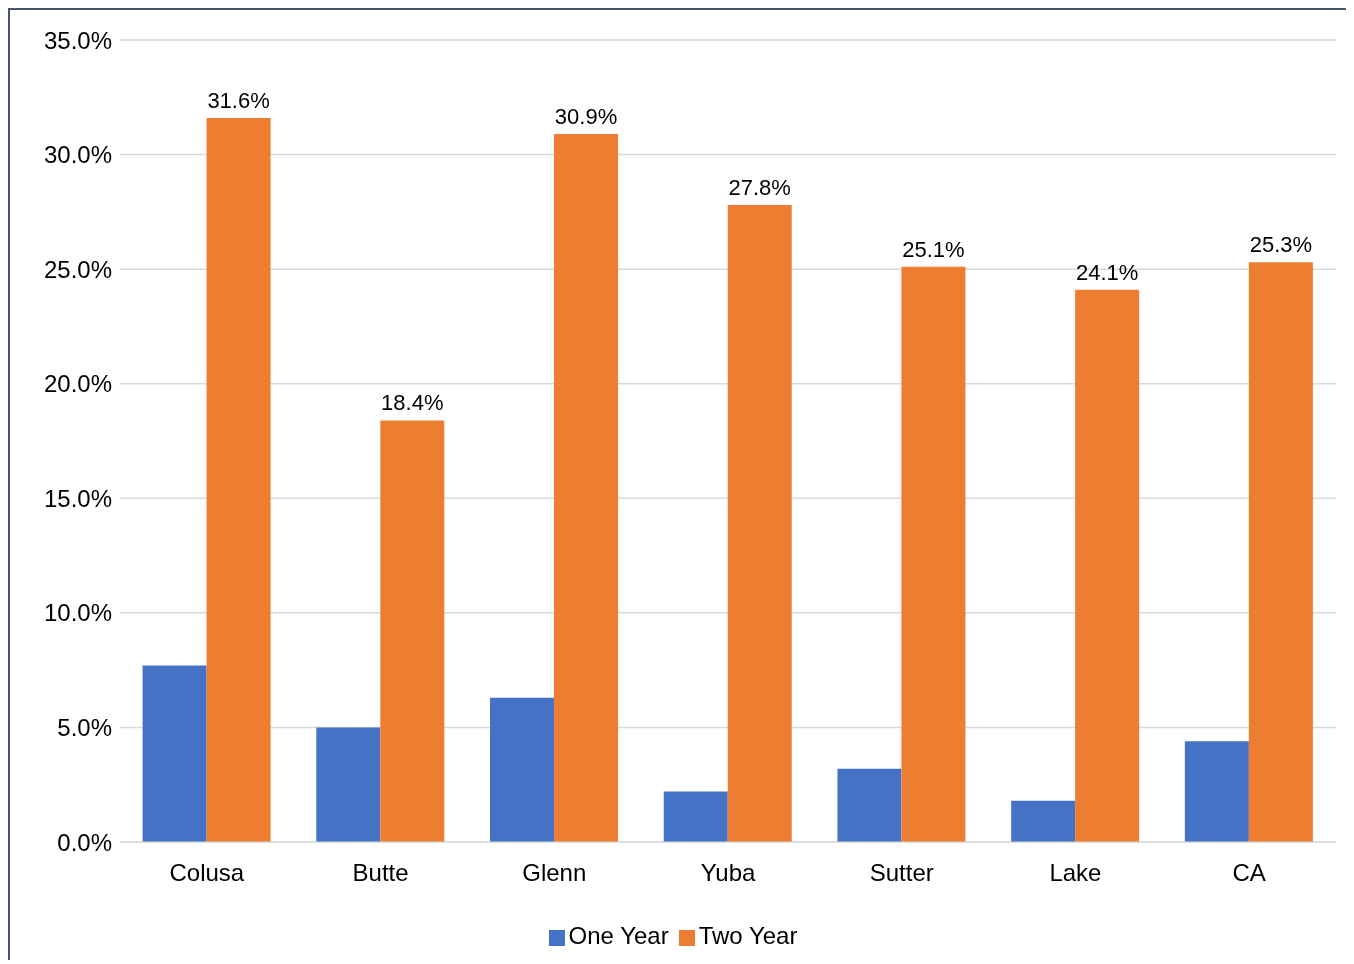 This screenshot has height=964, width=1354. What do you see at coordinates (1075, 873) in the screenshot?
I see `x-tick-label: Lake` at bounding box center [1075, 873].